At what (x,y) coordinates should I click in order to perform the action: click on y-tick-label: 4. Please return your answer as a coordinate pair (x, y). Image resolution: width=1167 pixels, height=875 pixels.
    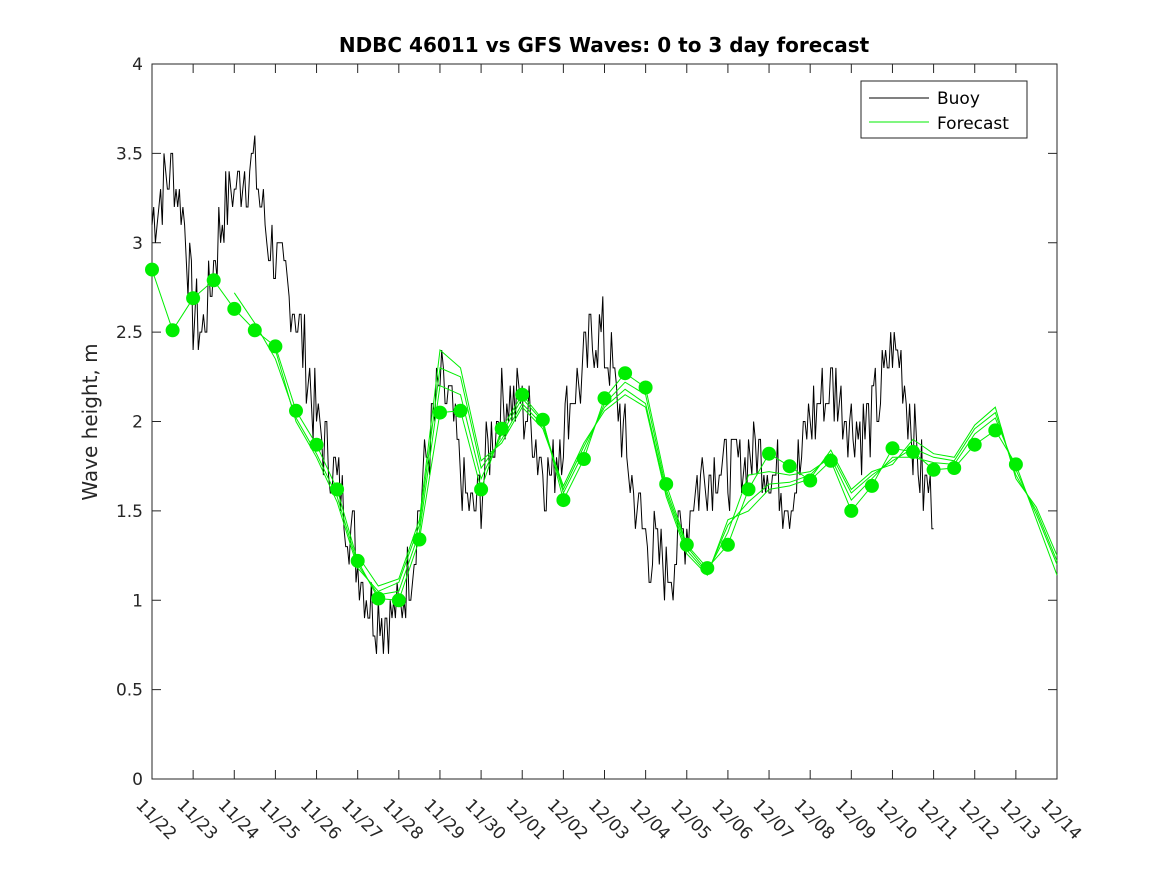
    Looking at the image, I should click on (137, 65).